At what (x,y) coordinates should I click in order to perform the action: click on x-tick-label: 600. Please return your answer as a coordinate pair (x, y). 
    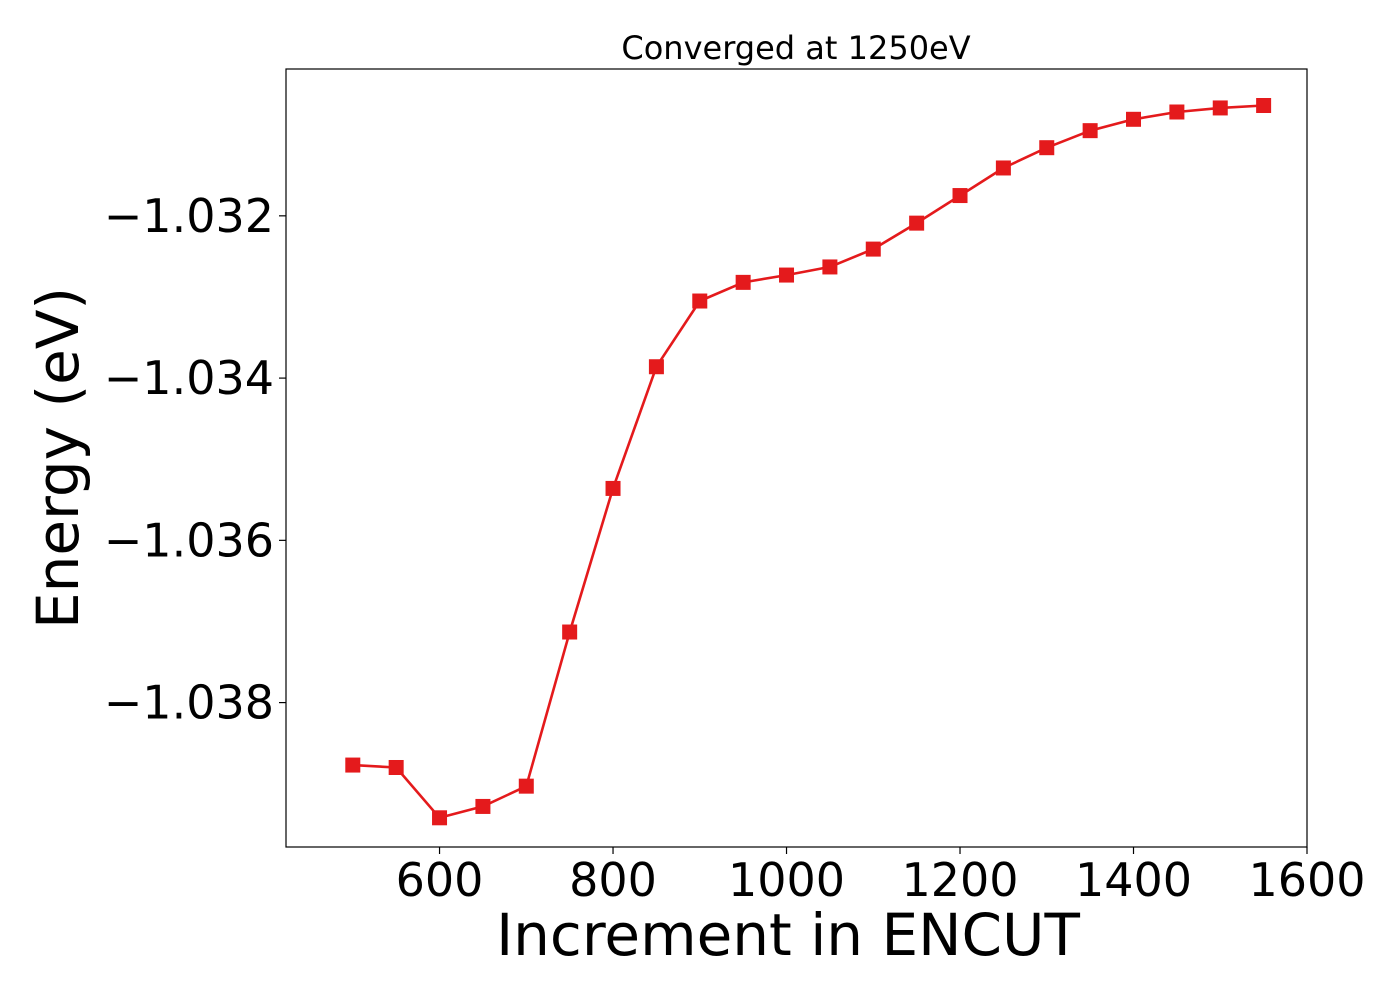
    Looking at the image, I should click on (440, 880).